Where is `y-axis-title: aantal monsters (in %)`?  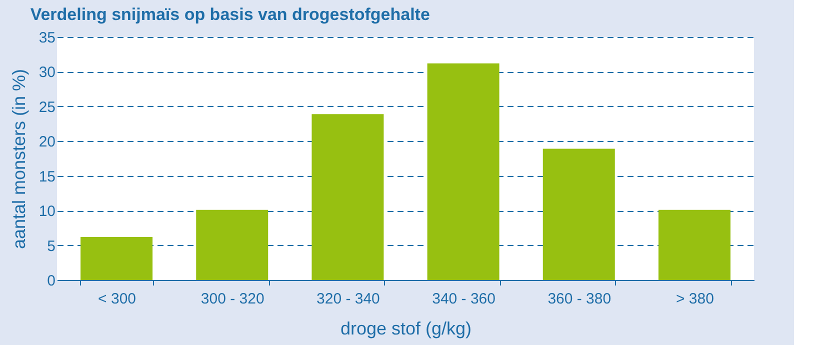
y-axis-title: aantal monsters (in %) is located at coordinates (18, 159).